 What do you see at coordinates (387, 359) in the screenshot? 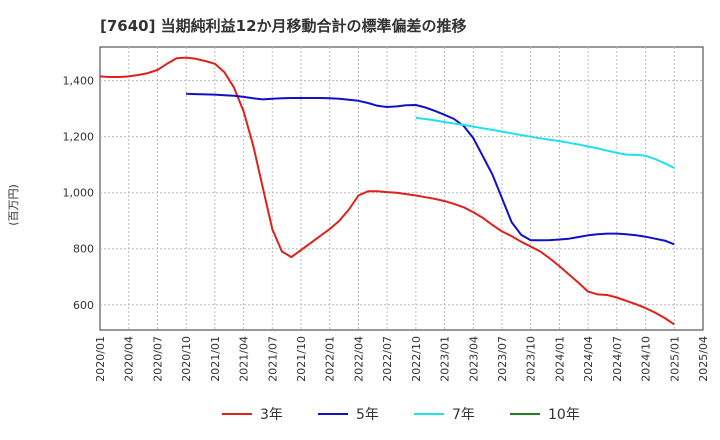
I see `x-tick-label: 2022/07` at bounding box center [387, 359].